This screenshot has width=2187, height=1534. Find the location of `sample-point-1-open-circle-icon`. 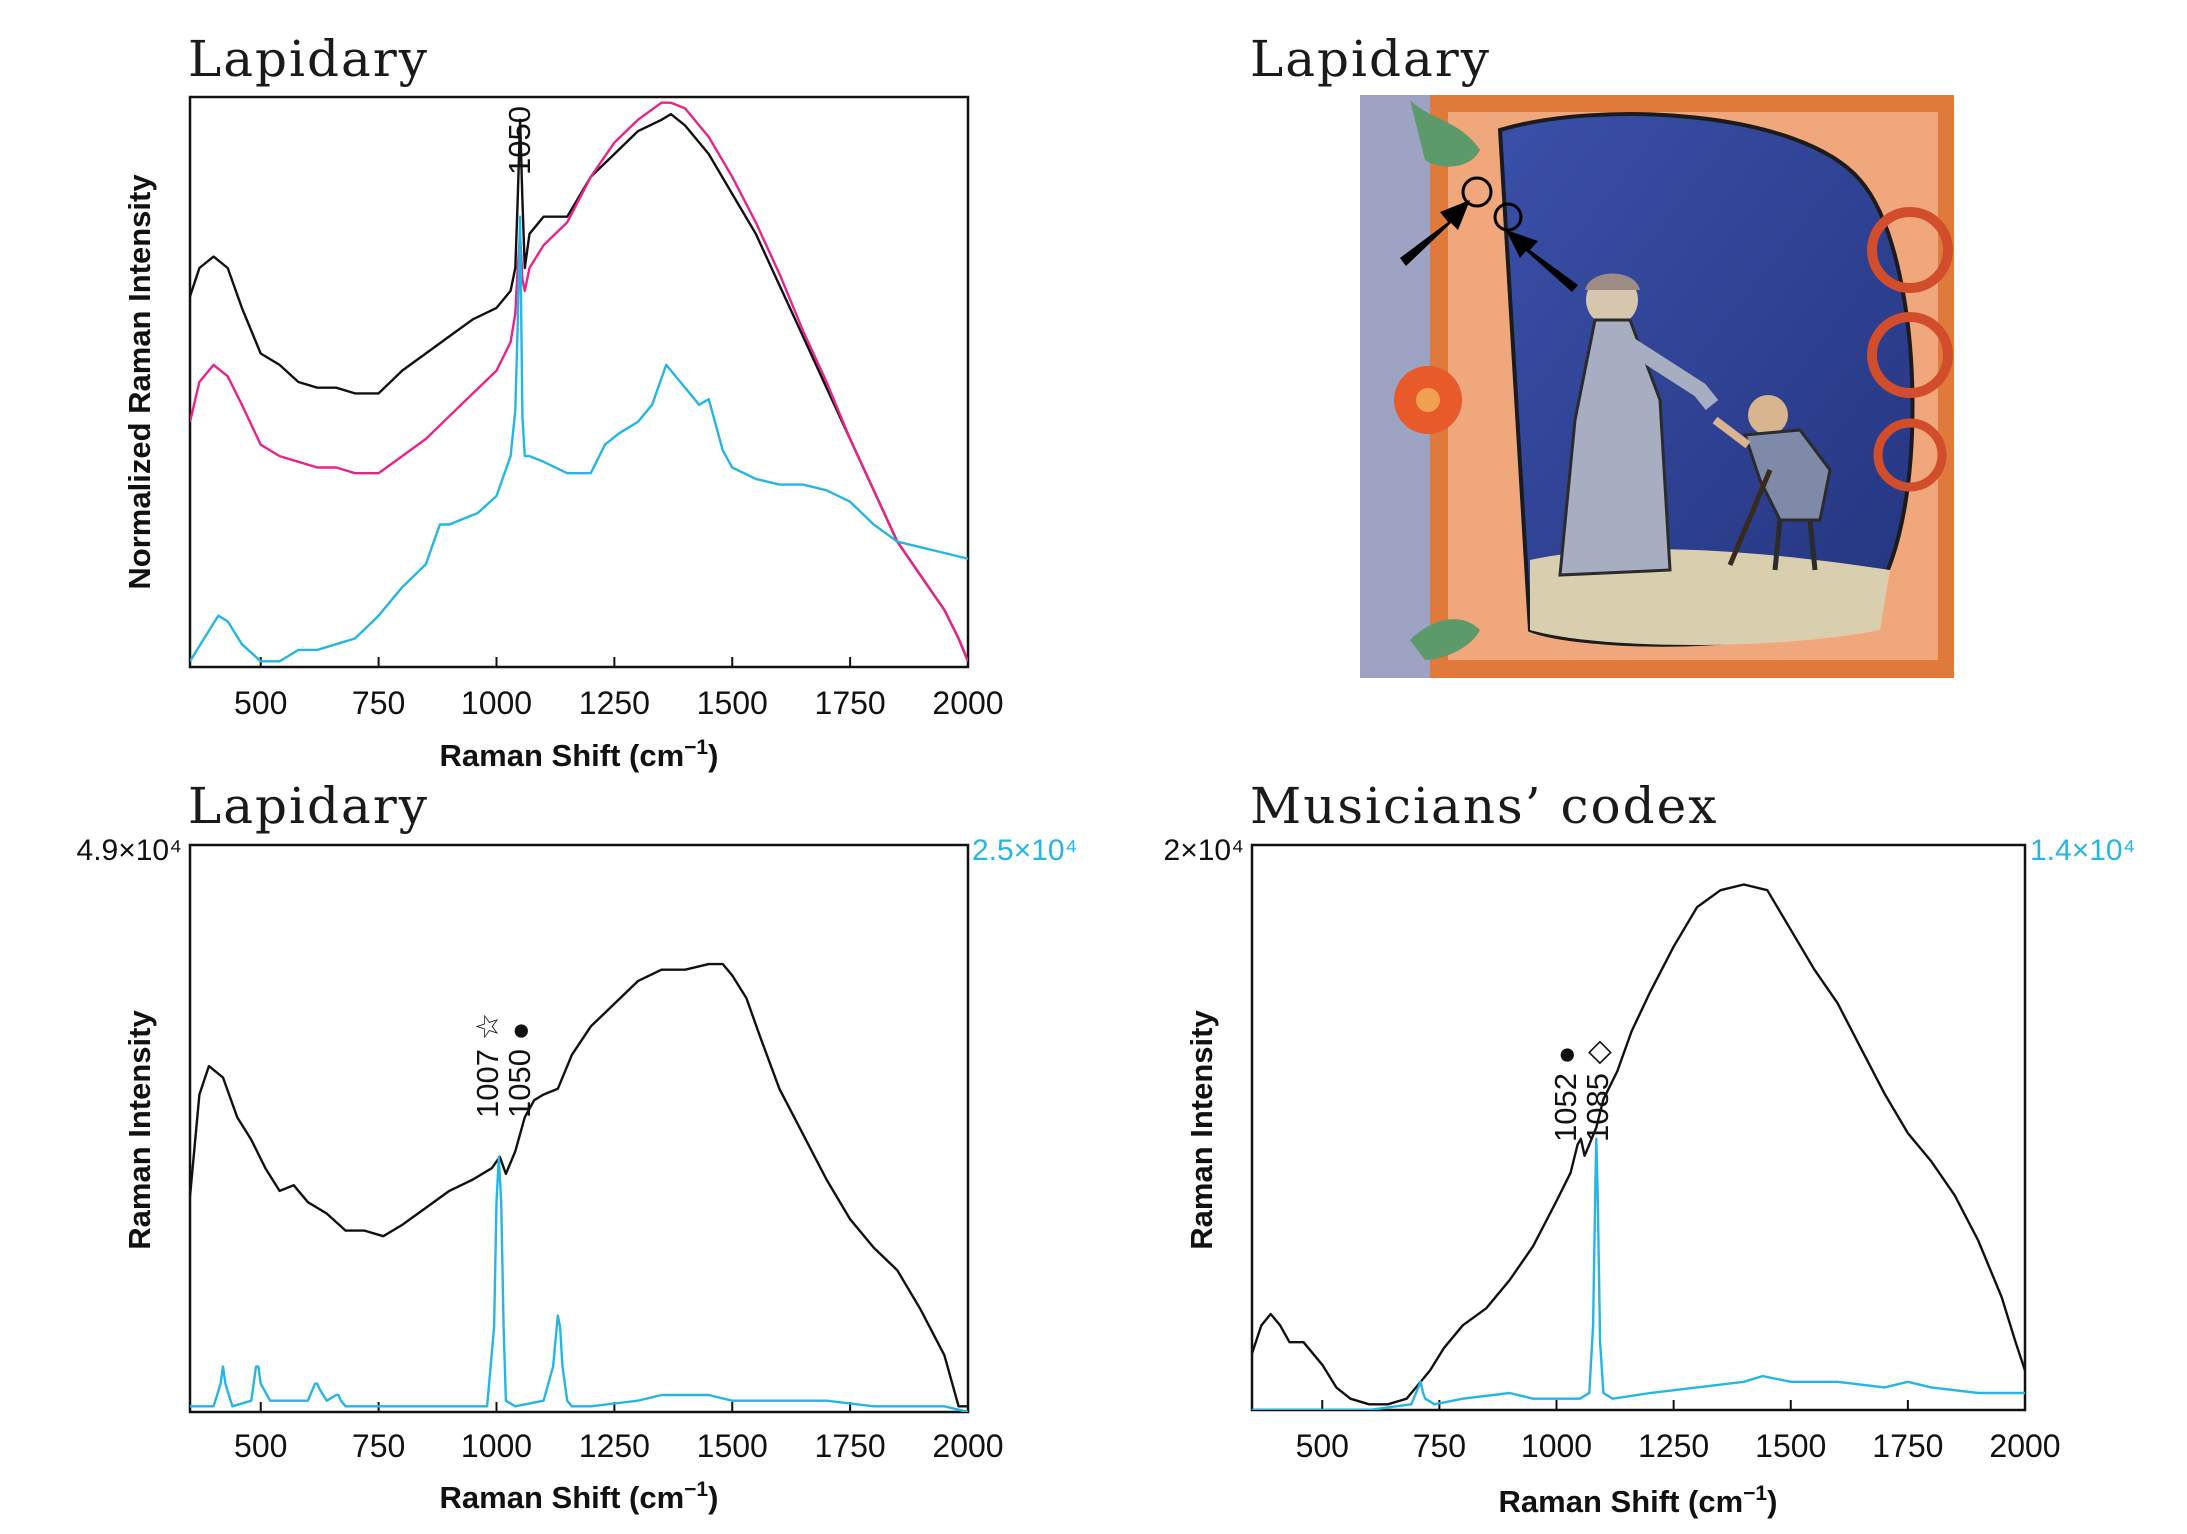

sample-point-1-open-circle-icon is located at coordinates (1477, 192).